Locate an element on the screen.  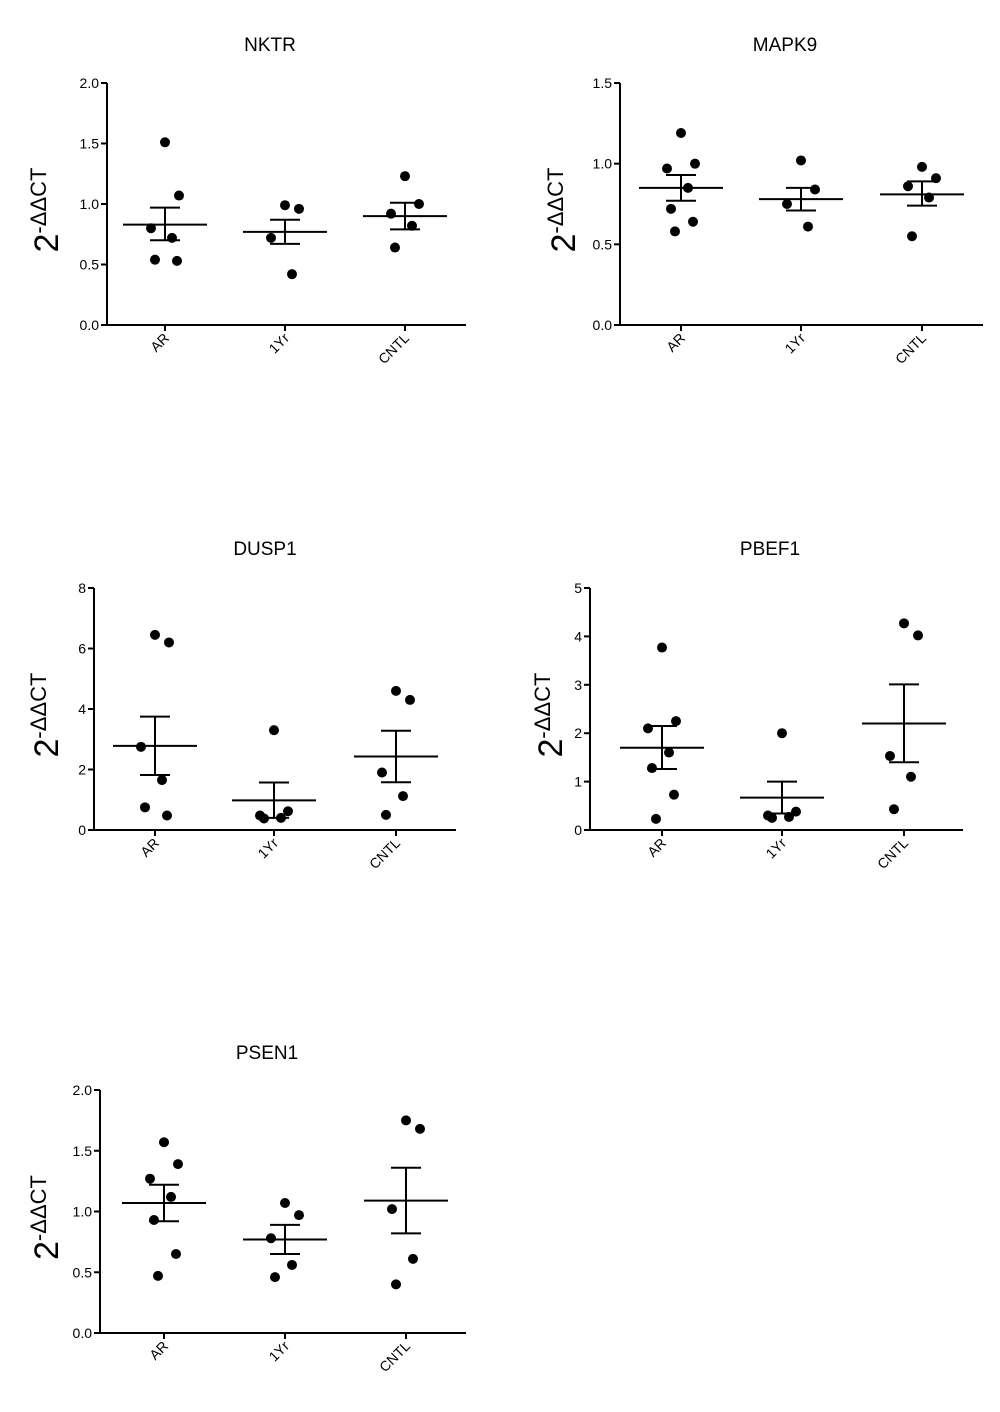
y-tick-label: 6 is located at coordinates (82, 649).